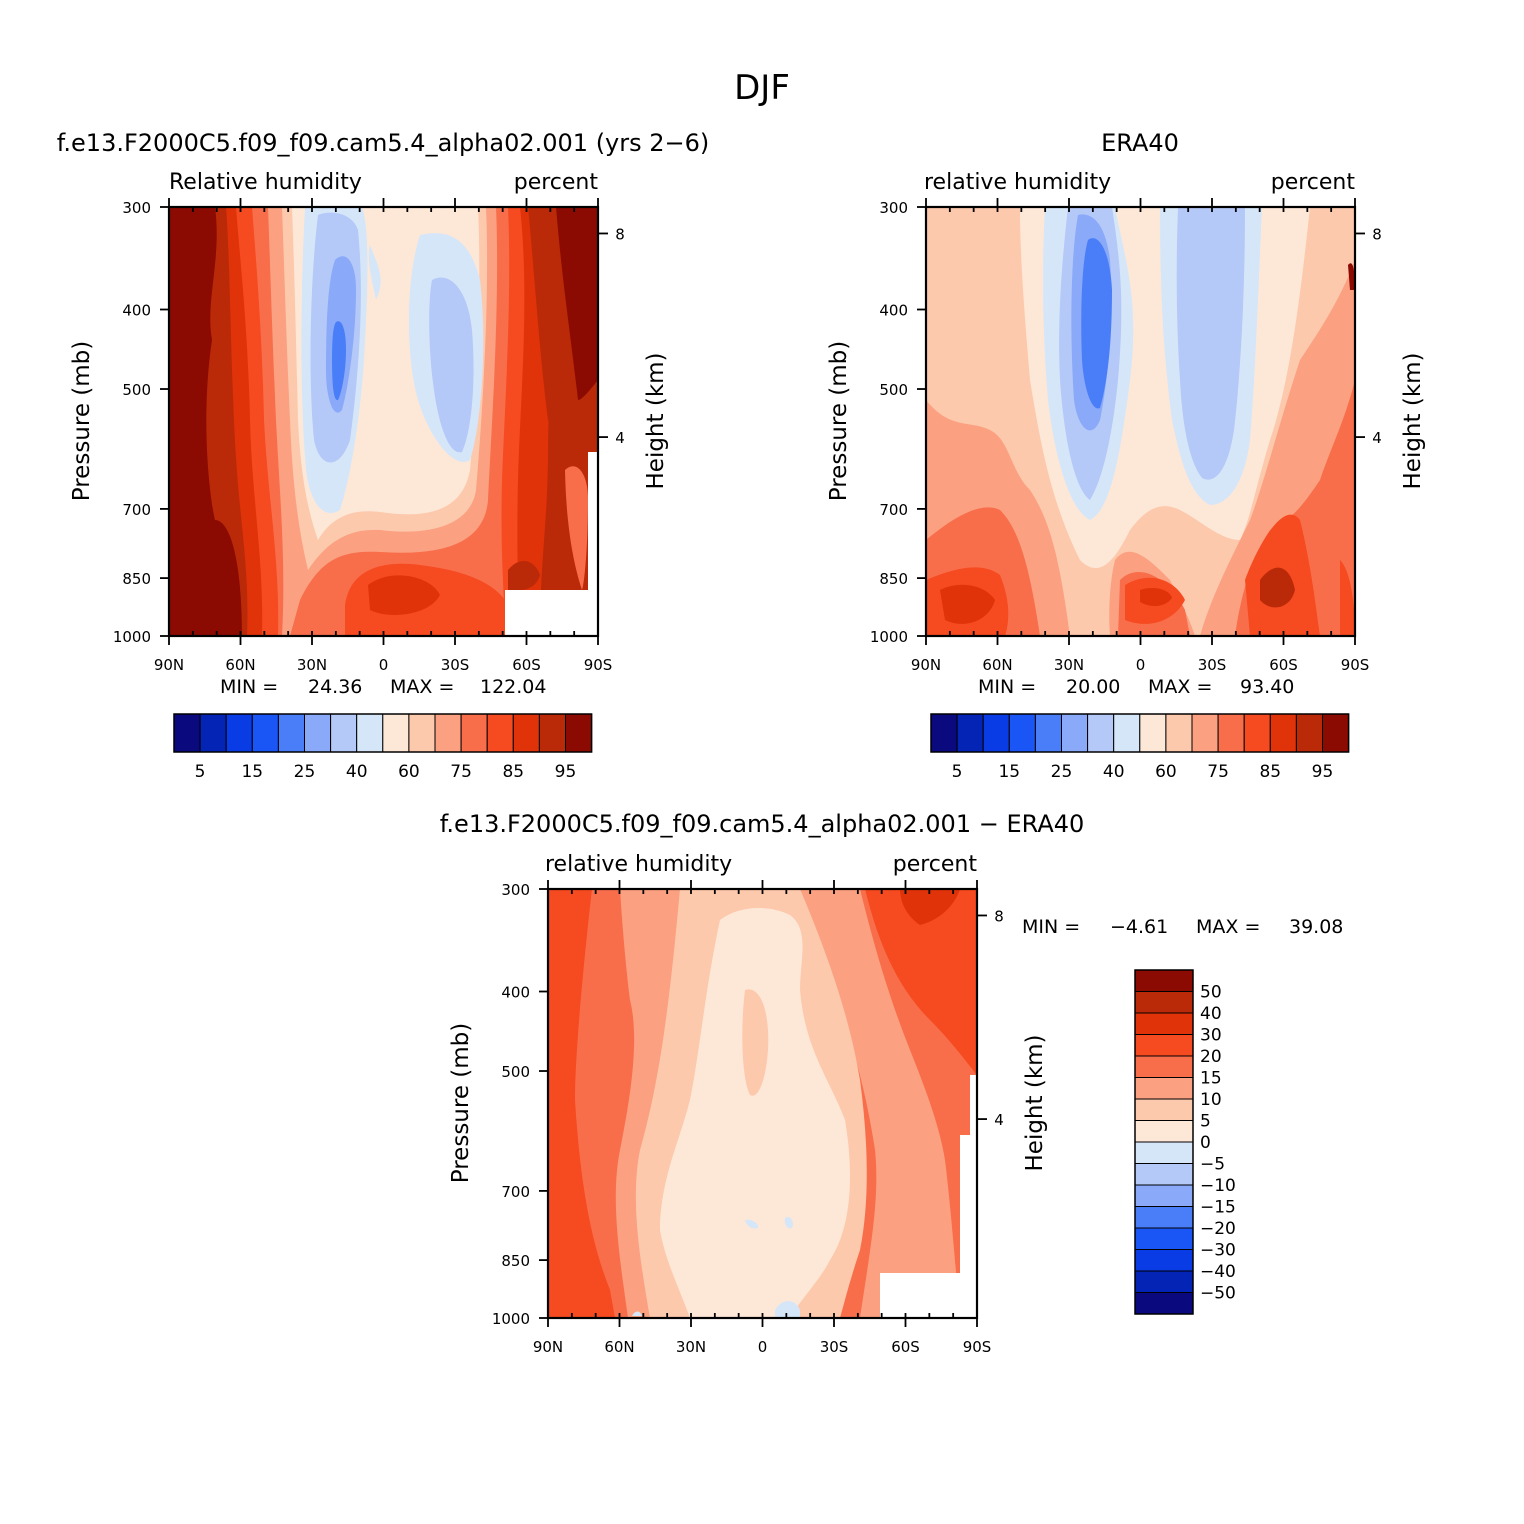 This screenshot has height=1524, width=1524. What do you see at coordinates (461, 1103) in the screenshot?
I see `panel-difference-y-axis-label: Pressure (mb)` at bounding box center [461, 1103].